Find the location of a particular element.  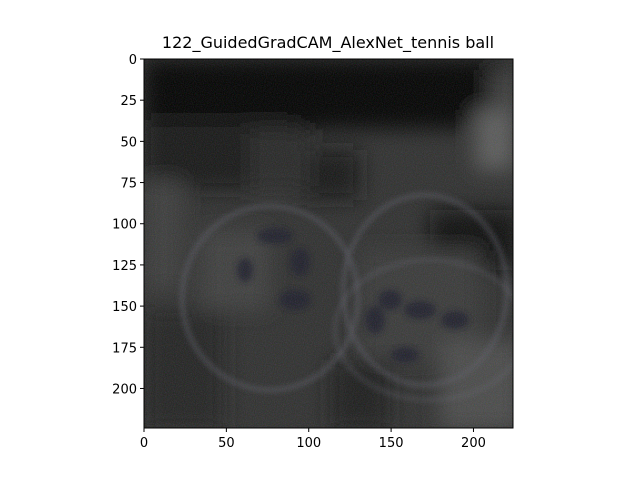

x-tick-label: 50 is located at coordinates (226, 443).